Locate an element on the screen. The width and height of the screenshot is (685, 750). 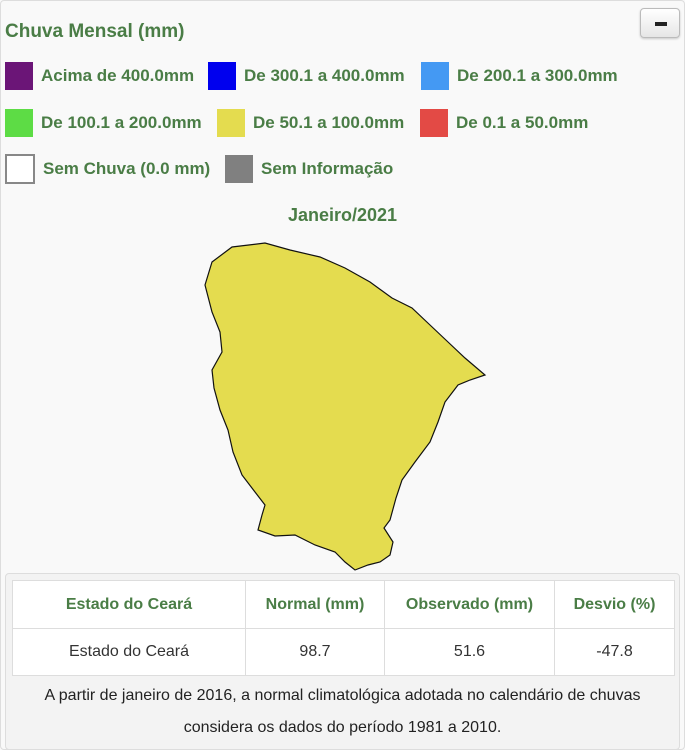
table-cell: Estado do Ceará is located at coordinates (129, 652).